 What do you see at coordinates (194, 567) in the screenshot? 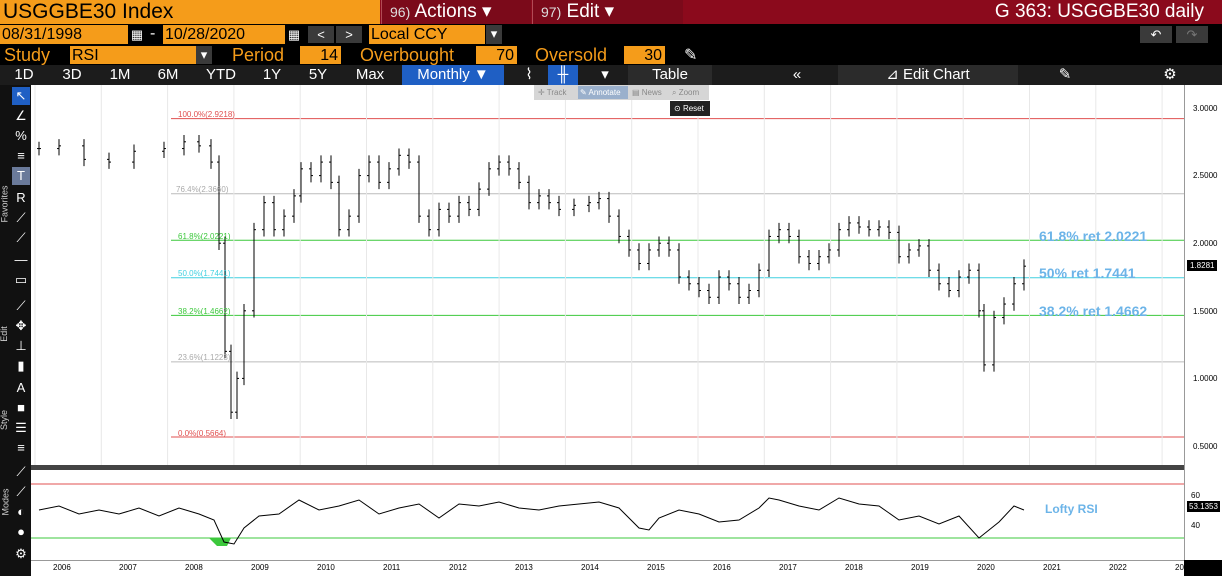
I see `x-tick: 2008` at bounding box center [194, 567].